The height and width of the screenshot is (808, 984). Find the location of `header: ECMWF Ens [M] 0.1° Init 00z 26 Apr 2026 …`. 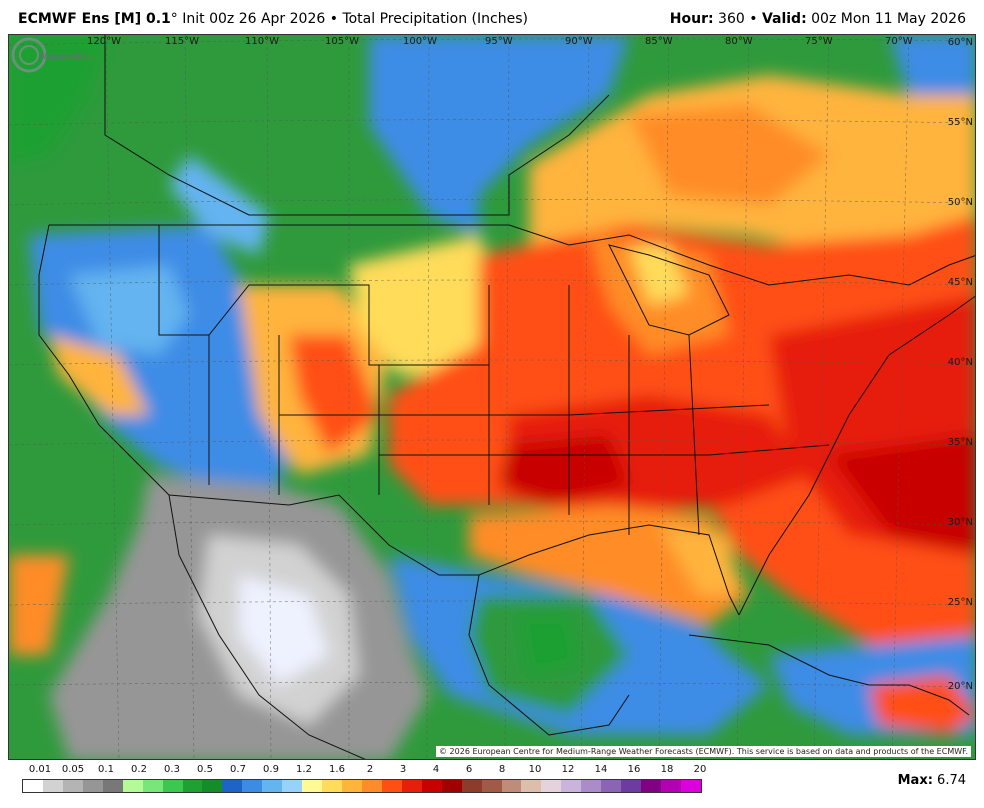

header: ECMWF Ens [M] 0.1° Init 00z 26 Apr 2026 … is located at coordinates (492, 17).